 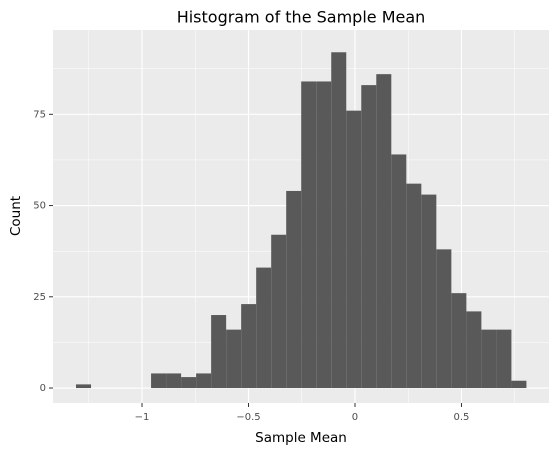 What do you see at coordinates (142, 417) in the screenshot?
I see `x-tick-label: −1` at bounding box center [142, 417].